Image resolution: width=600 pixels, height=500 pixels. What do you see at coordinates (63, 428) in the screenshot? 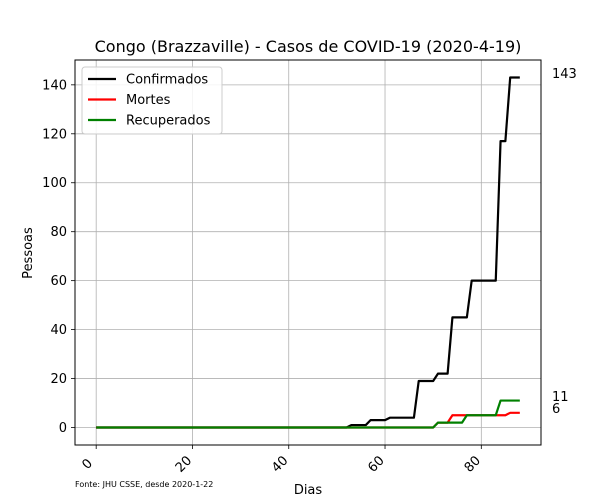
I see `y-tick-label: 0` at bounding box center [63, 428].